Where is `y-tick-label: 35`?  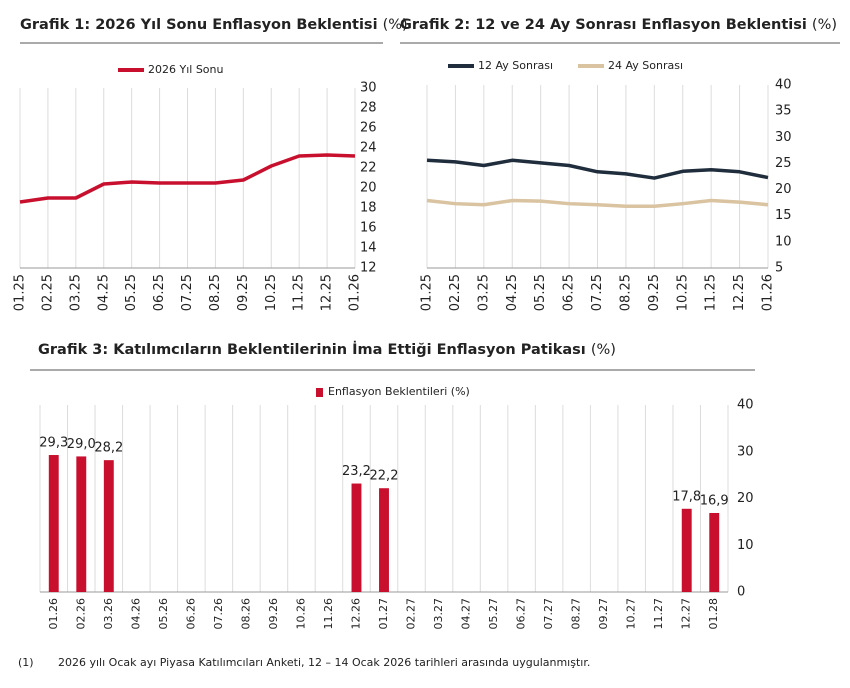 y-tick-label: 35 is located at coordinates (783, 111).